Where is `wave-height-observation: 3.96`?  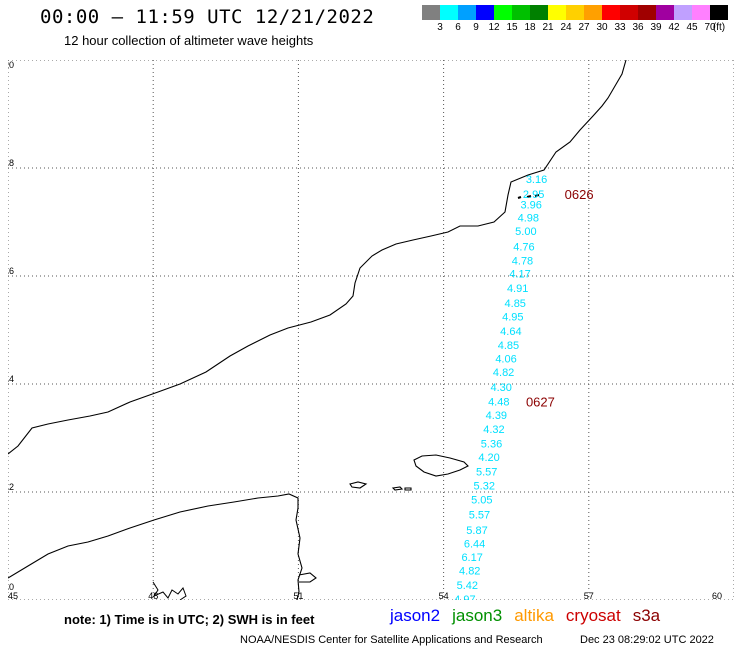 wave-height-observation: 3.96 is located at coordinates (530, 206).